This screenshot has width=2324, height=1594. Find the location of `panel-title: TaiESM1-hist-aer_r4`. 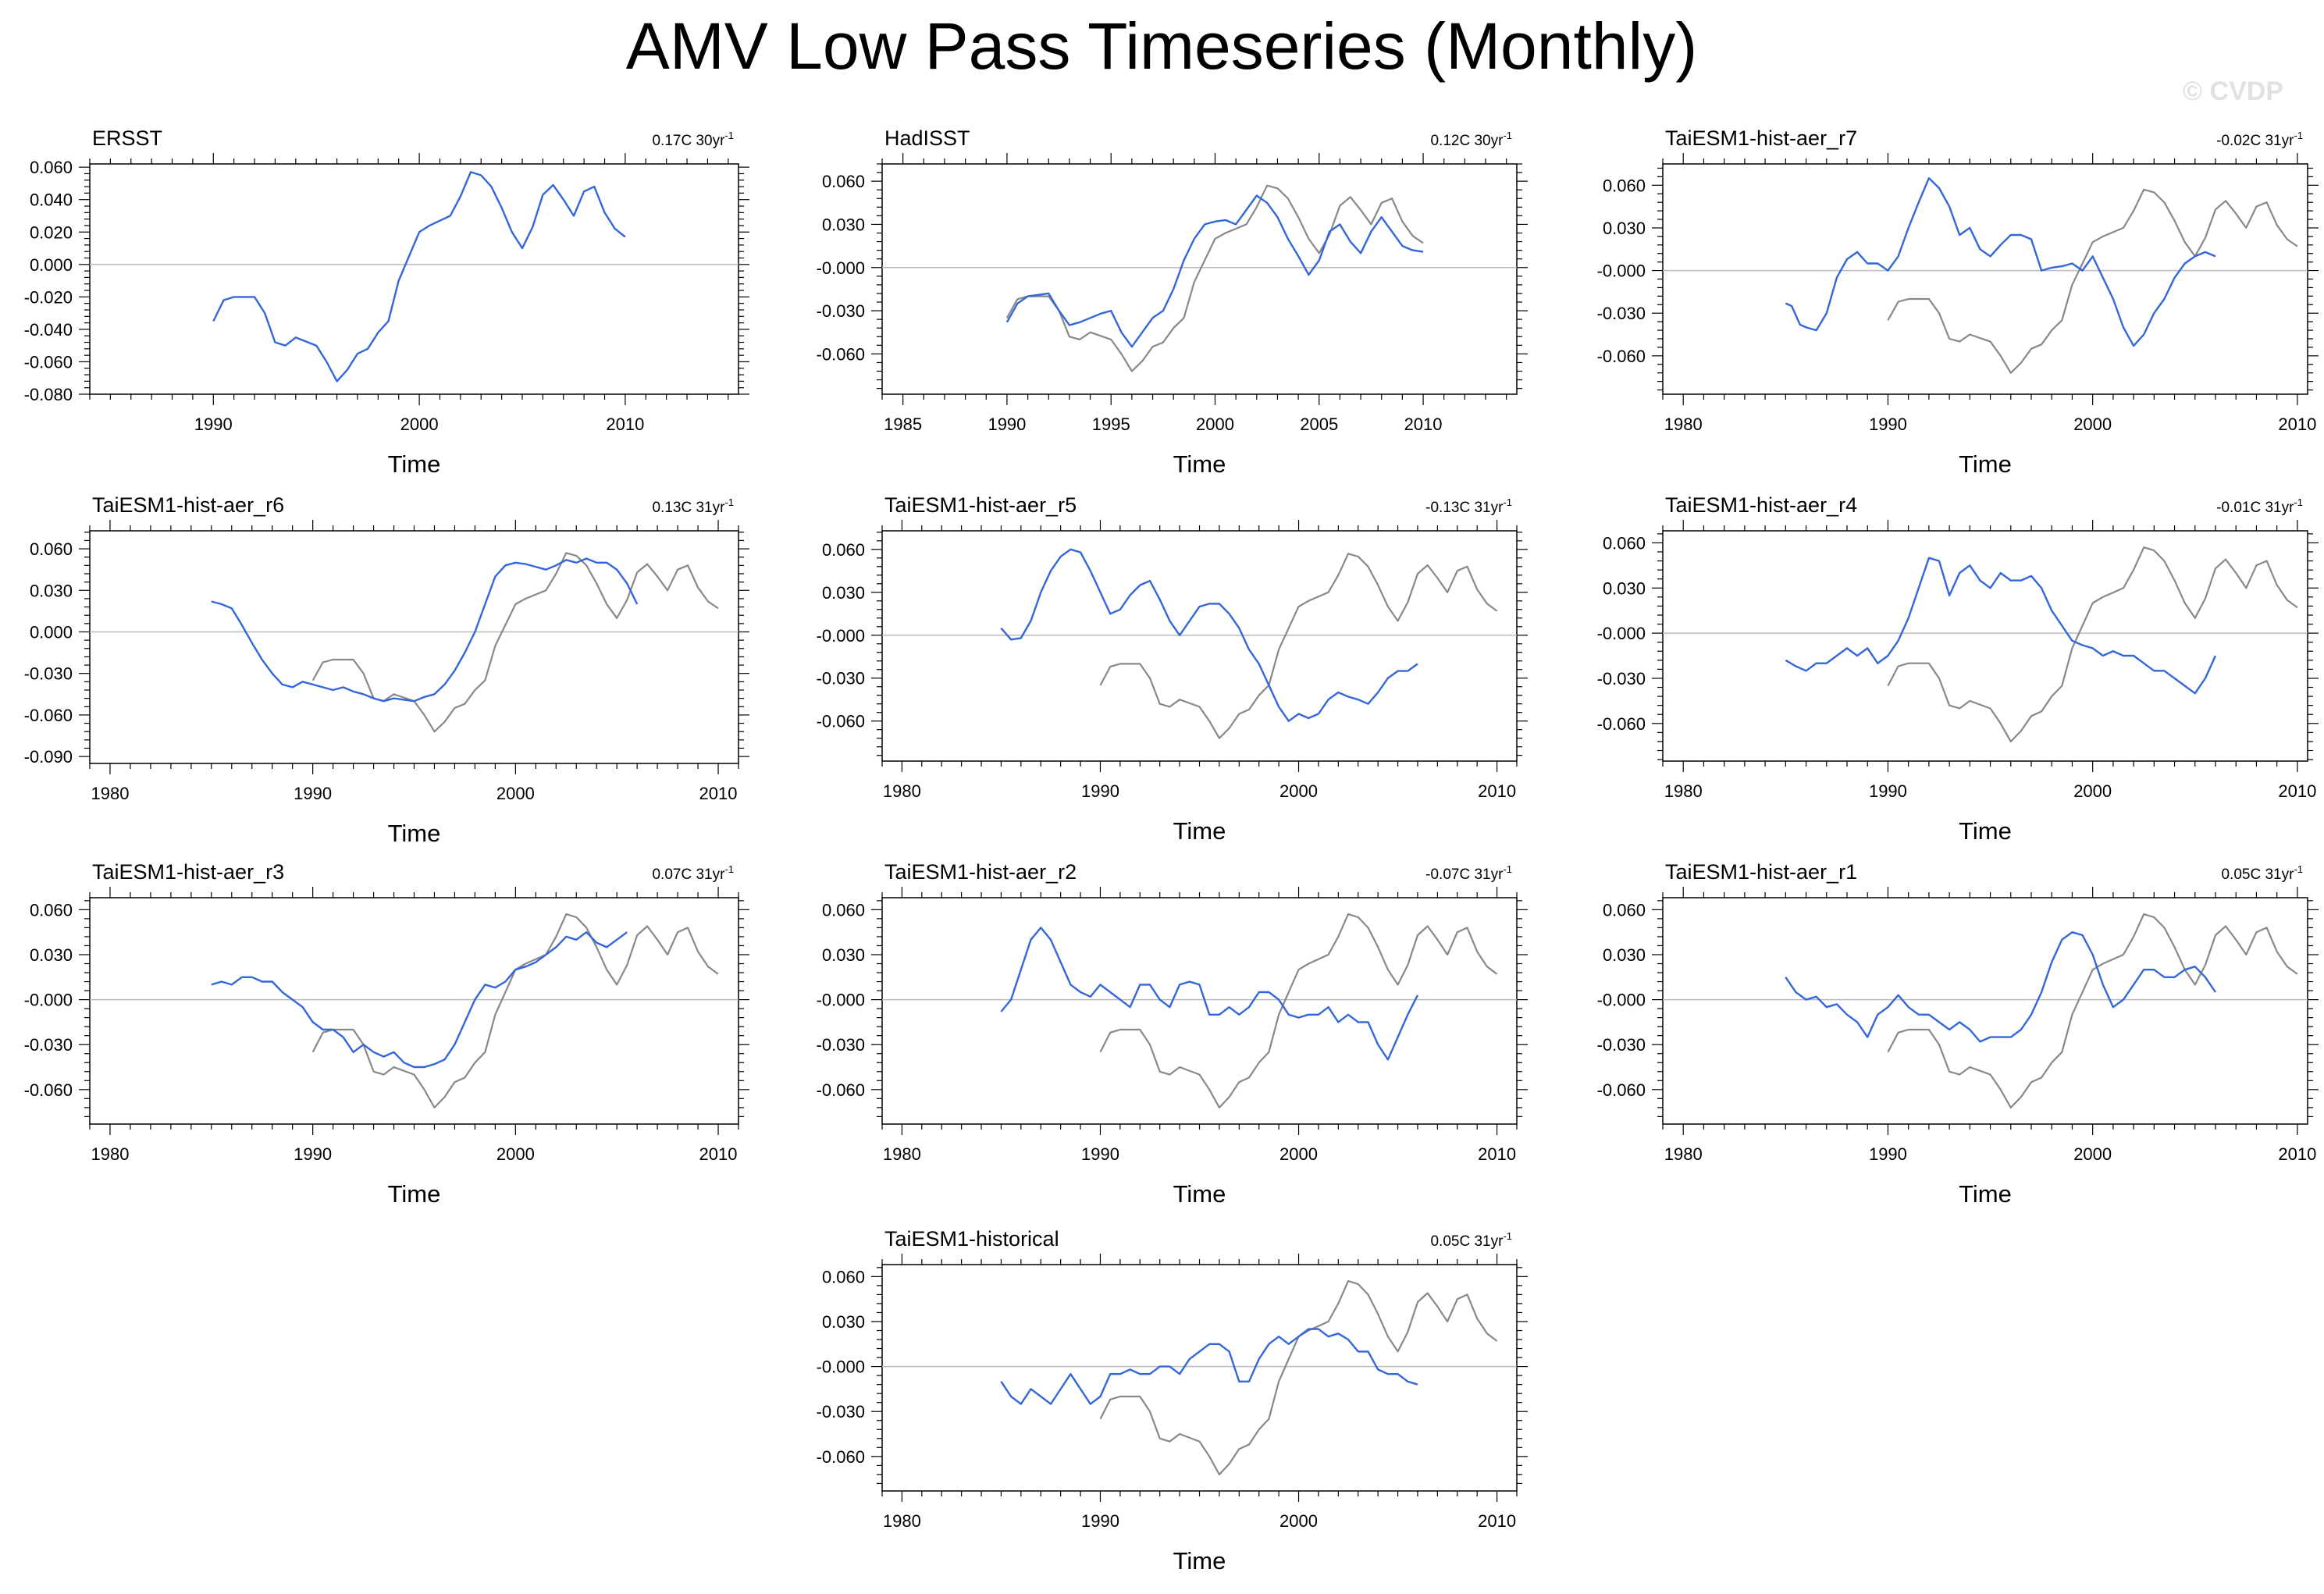

panel-title: TaiESM1-hist-aer_r4 is located at coordinates (1761, 505).